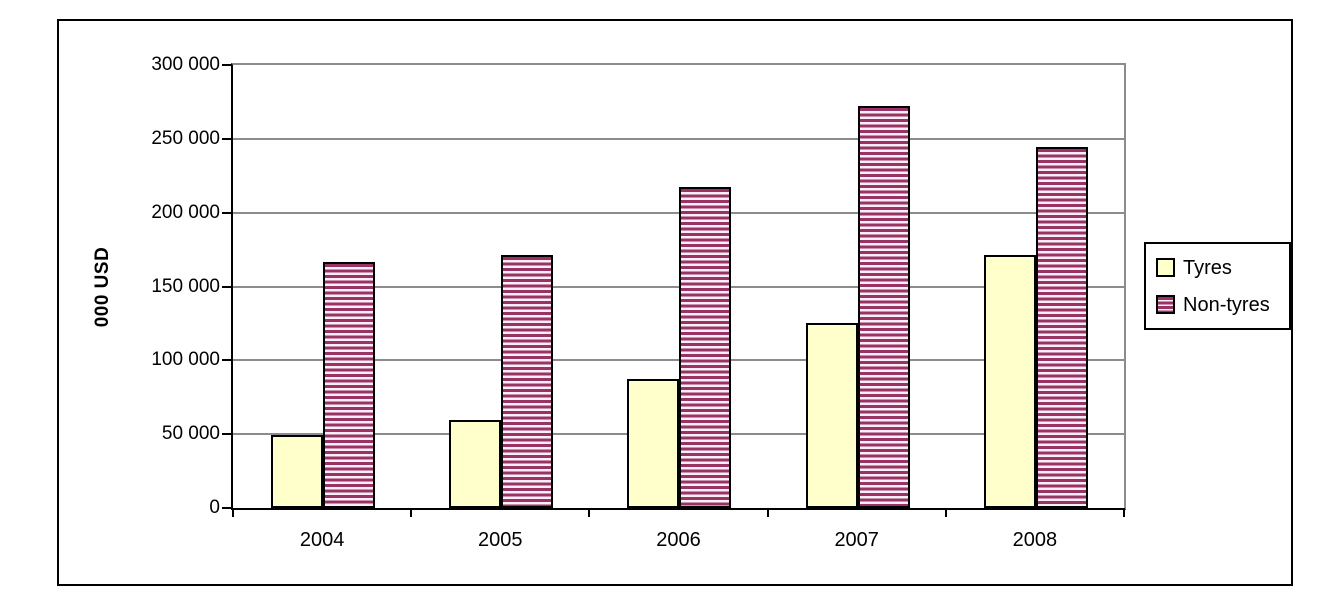 The height and width of the screenshot is (615, 1319). Describe the element at coordinates (1035, 540) in the screenshot. I see `x-axis-label: 2008` at that location.